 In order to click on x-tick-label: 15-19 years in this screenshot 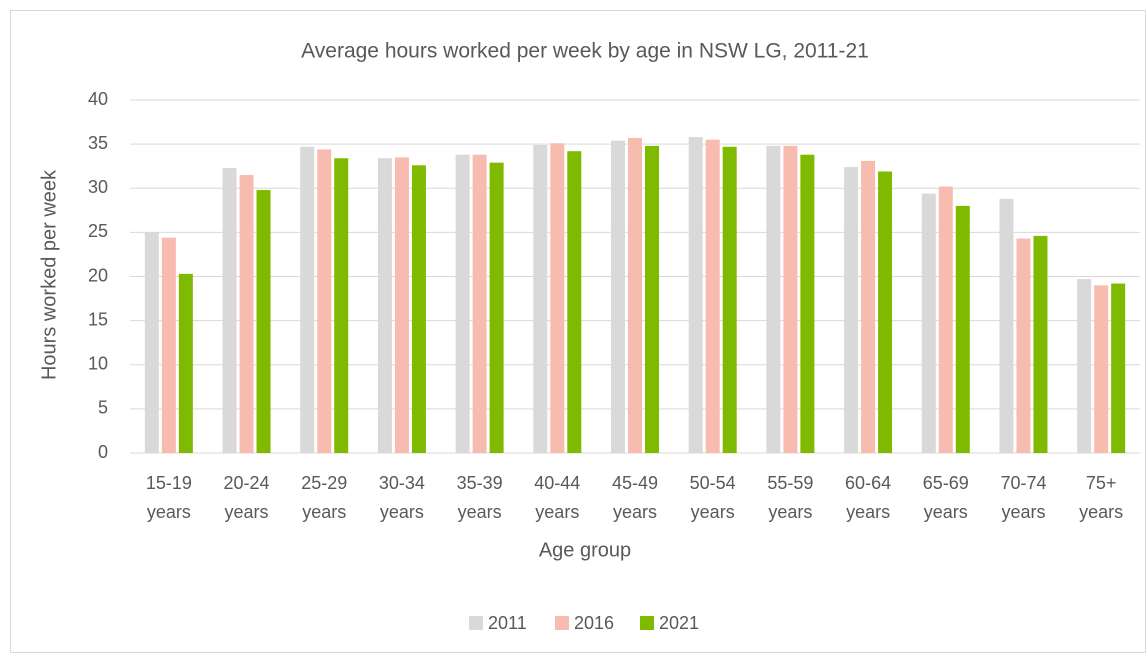, I will do `click(169, 497)`.